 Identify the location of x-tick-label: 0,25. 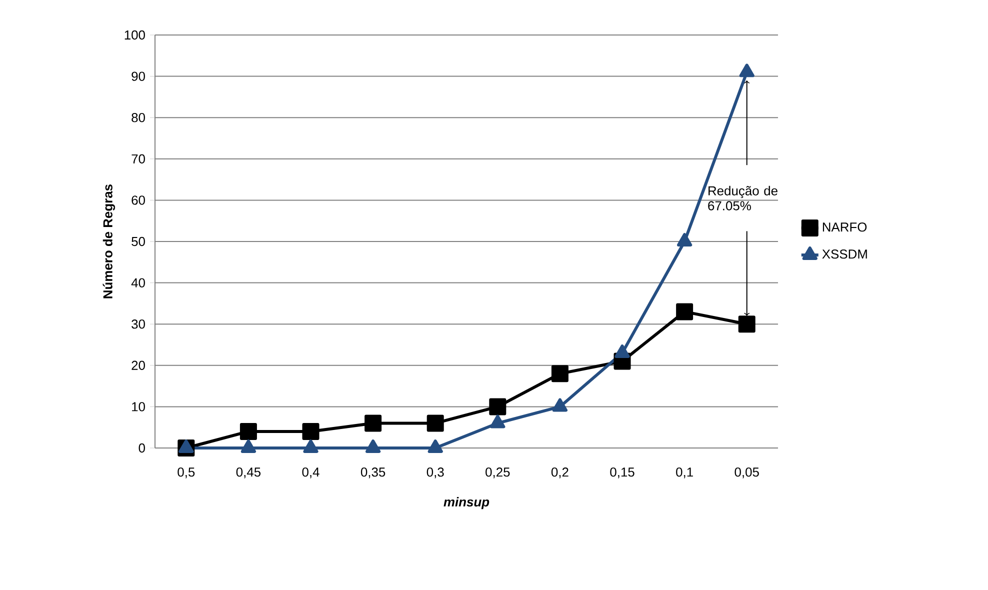
(498, 473).